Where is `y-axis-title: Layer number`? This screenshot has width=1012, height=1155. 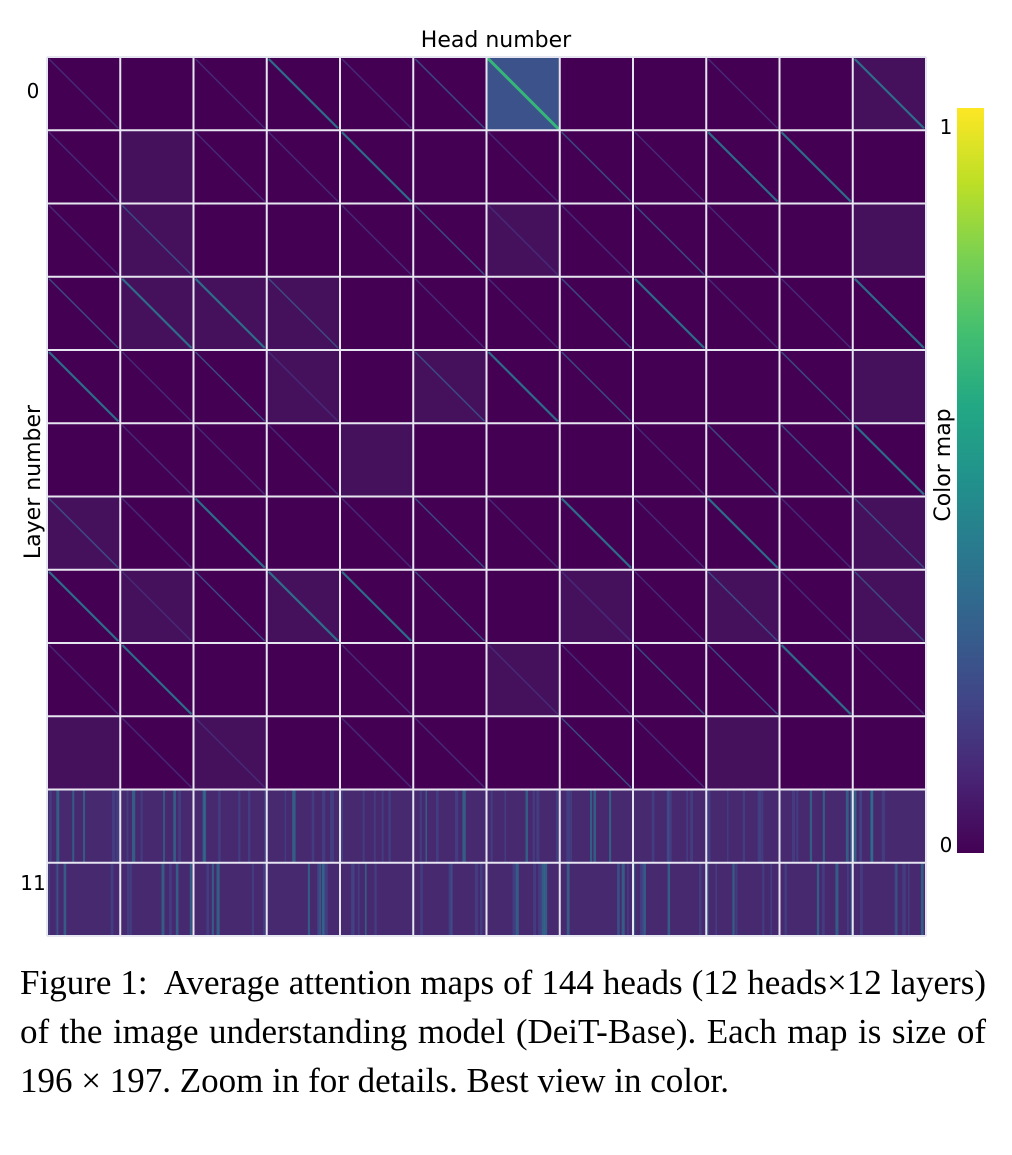 y-axis-title: Layer number is located at coordinates (33, 481).